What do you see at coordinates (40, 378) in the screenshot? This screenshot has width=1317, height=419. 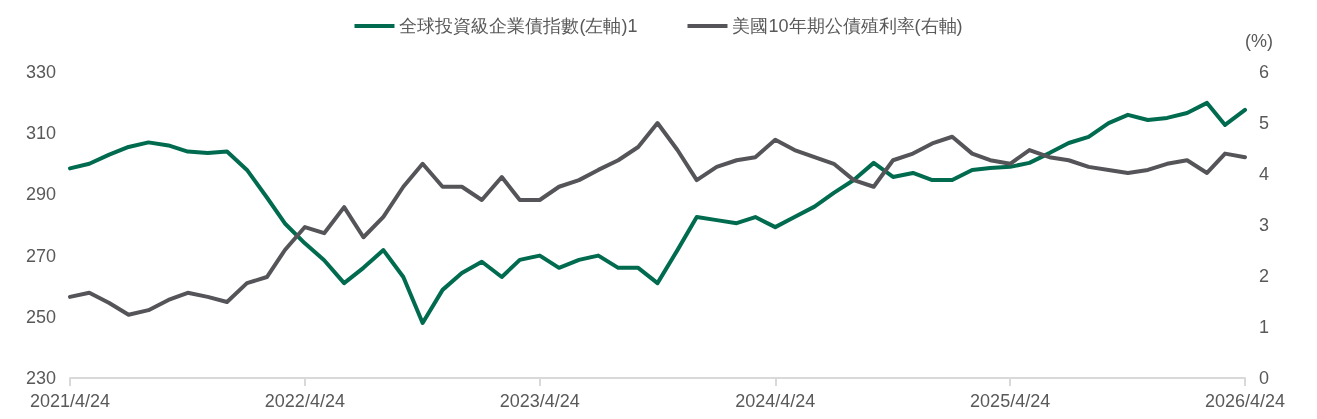 I see `y-tick-label: 230` at bounding box center [40, 378].